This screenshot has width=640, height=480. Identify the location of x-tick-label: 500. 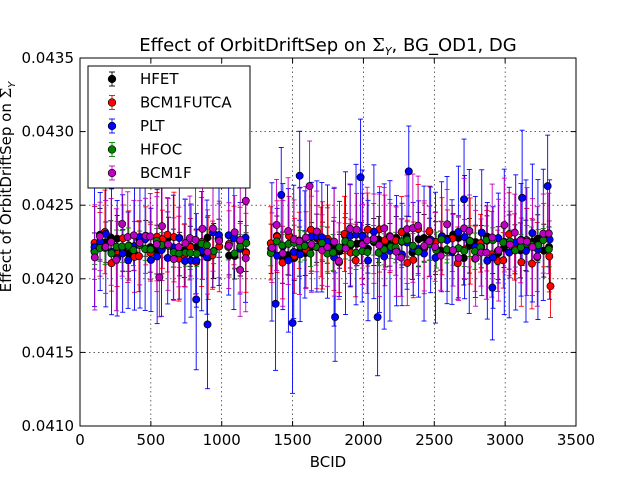
(151, 440).